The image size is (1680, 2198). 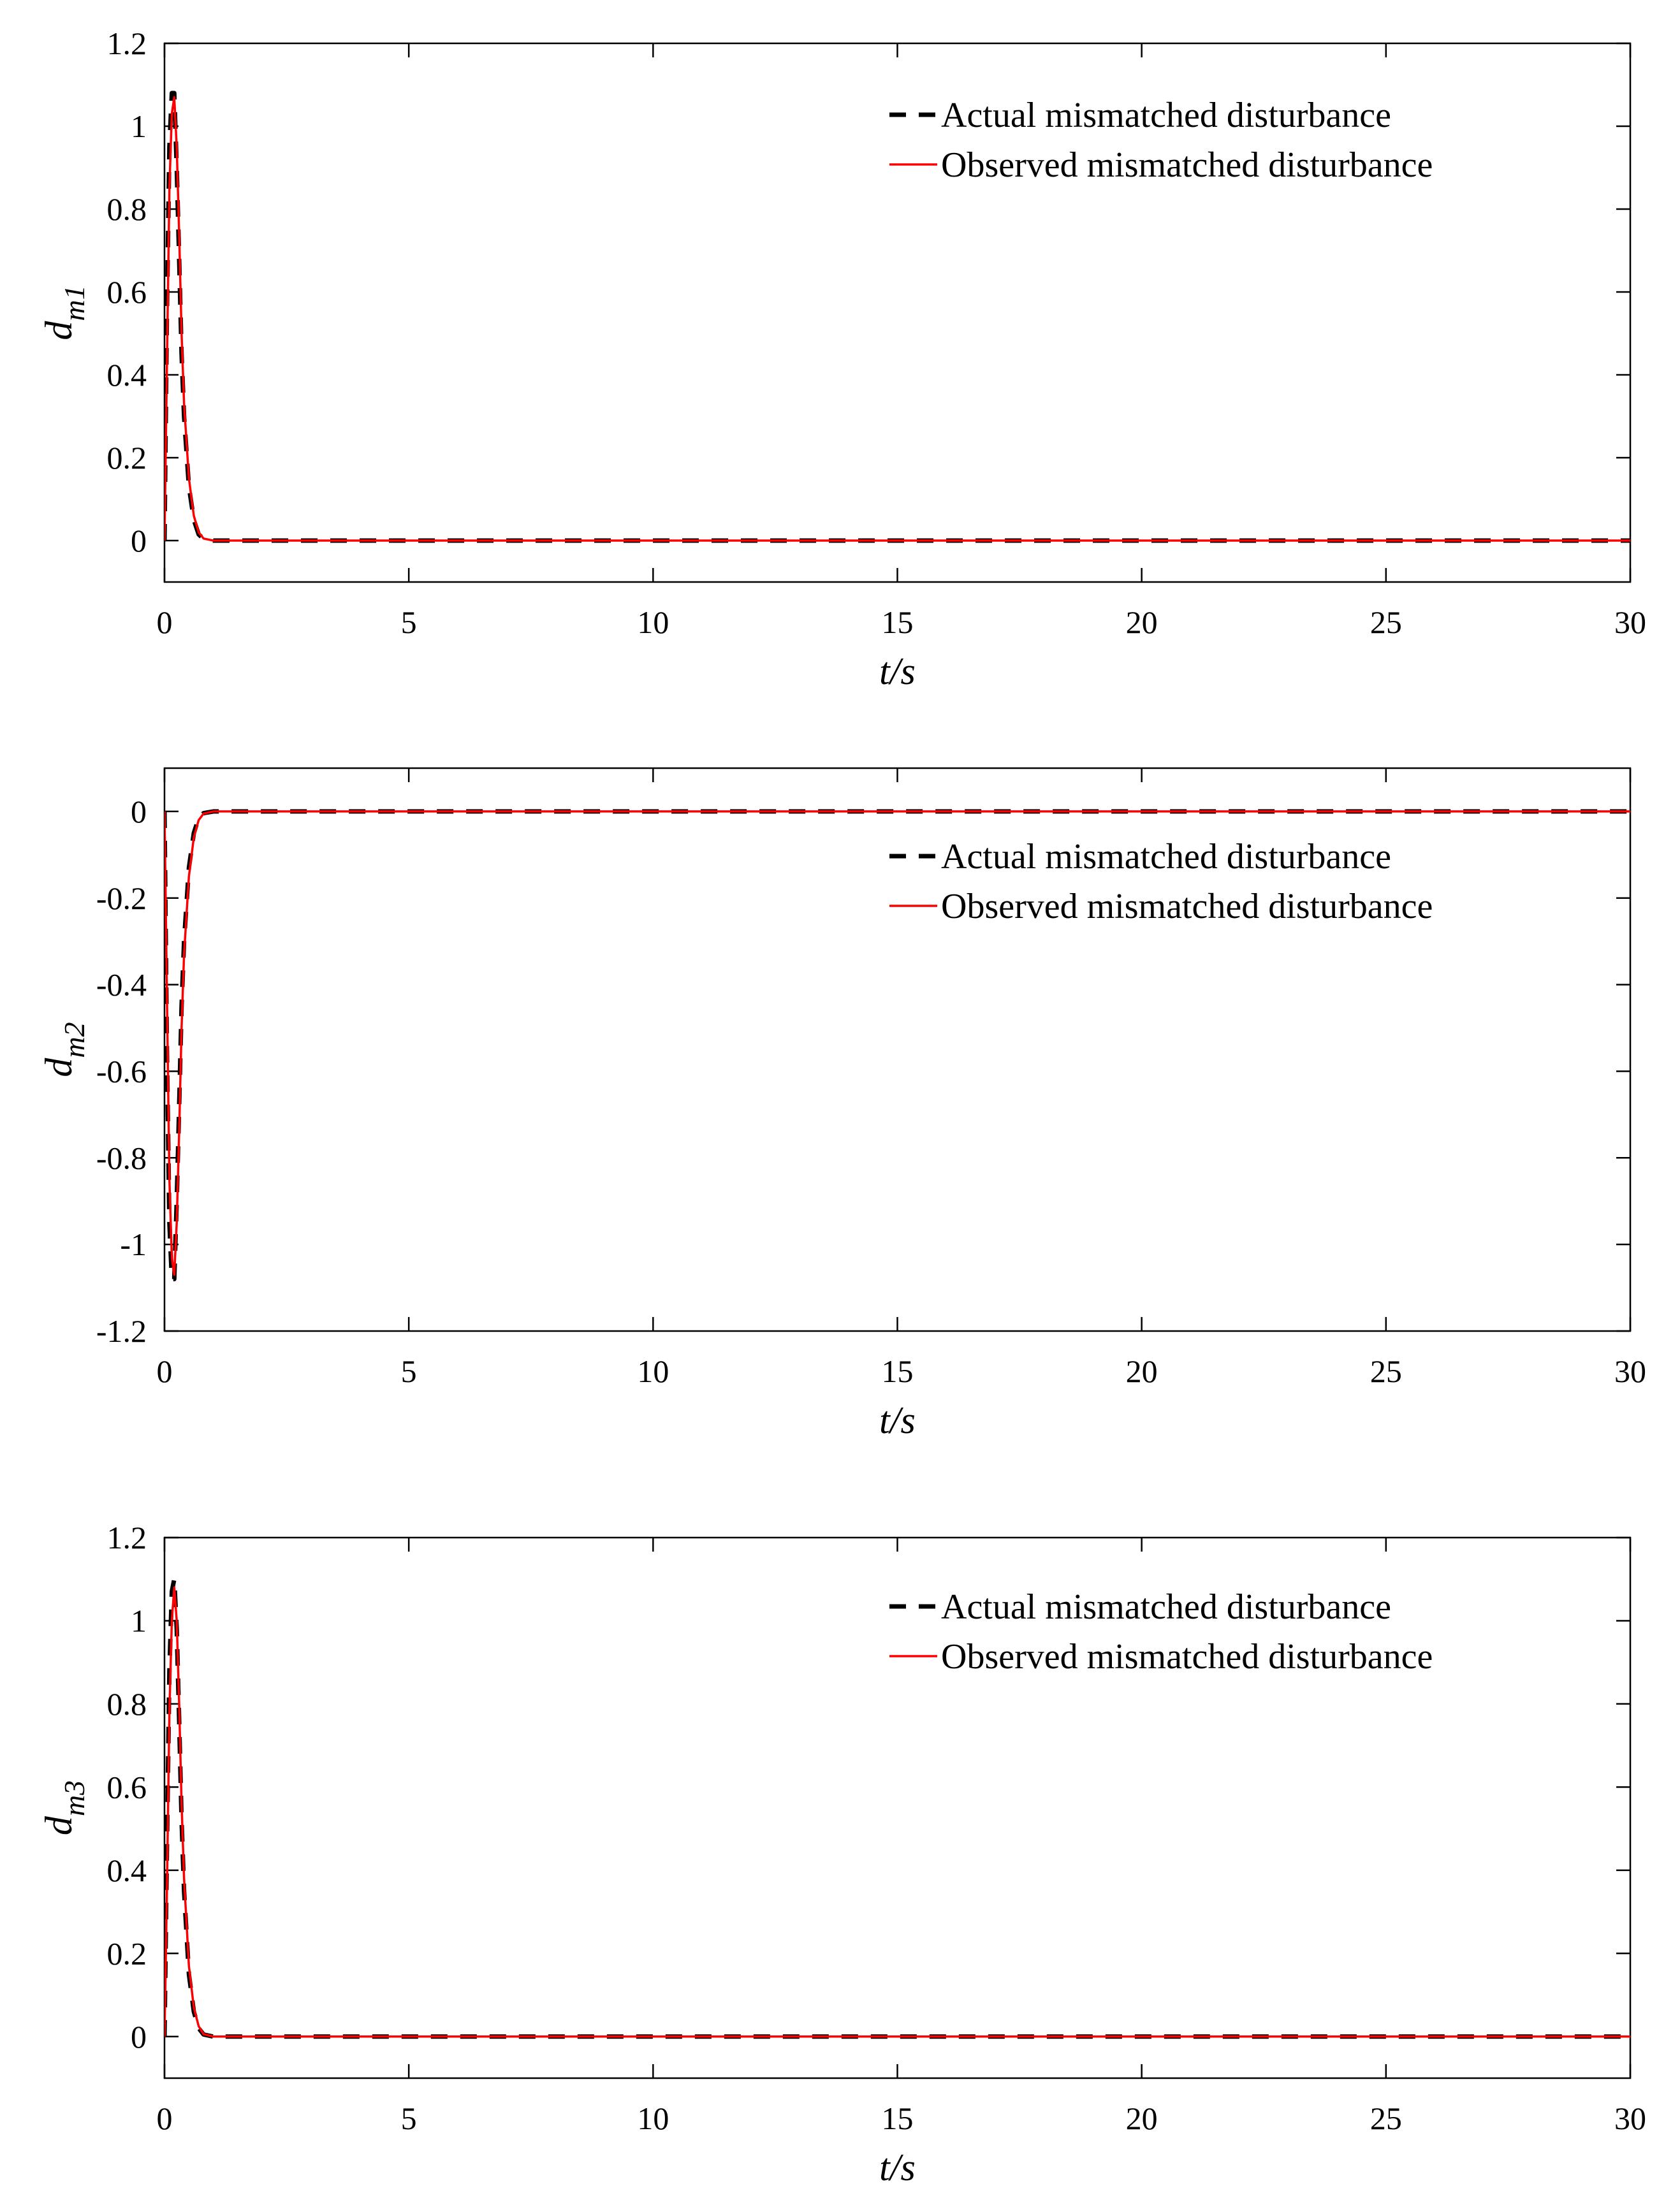 What do you see at coordinates (74, 303) in the screenshot?
I see `y-axis-label-subscript: m1` at bounding box center [74, 303].